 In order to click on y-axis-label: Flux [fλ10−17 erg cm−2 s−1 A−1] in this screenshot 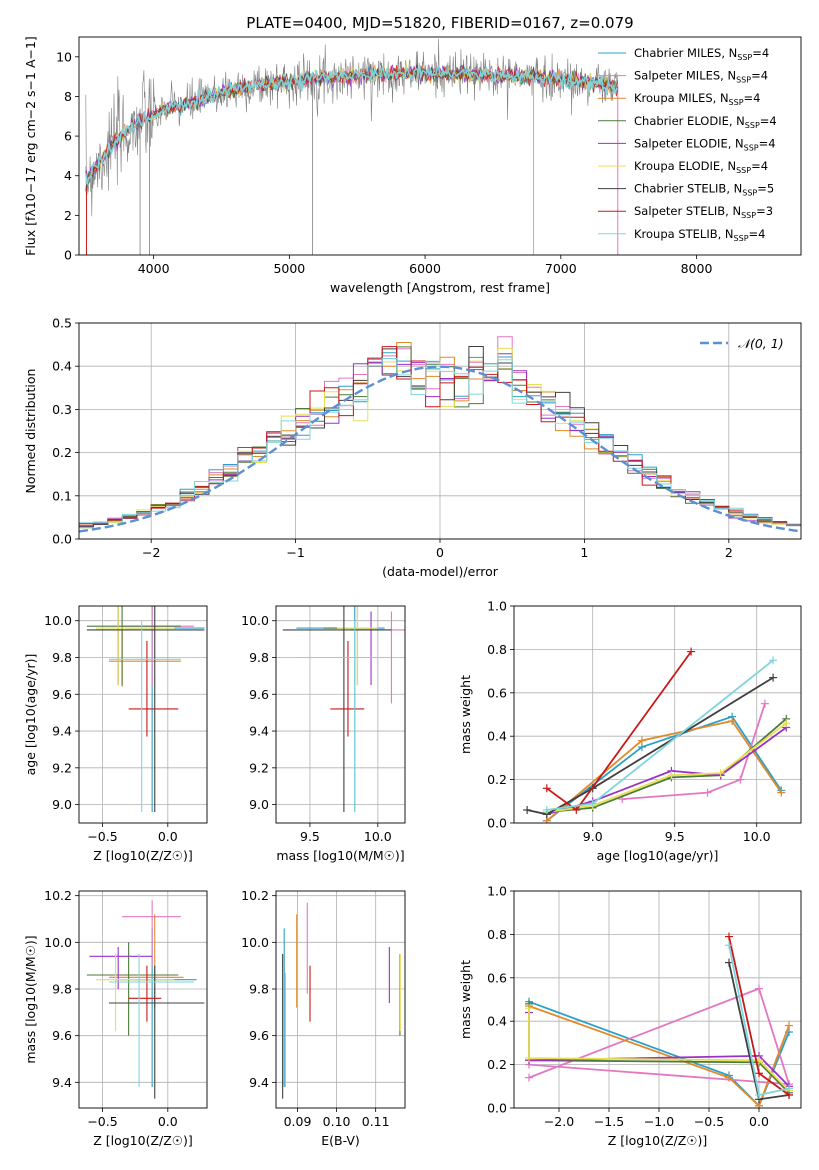, I will do `click(30, 146)`.